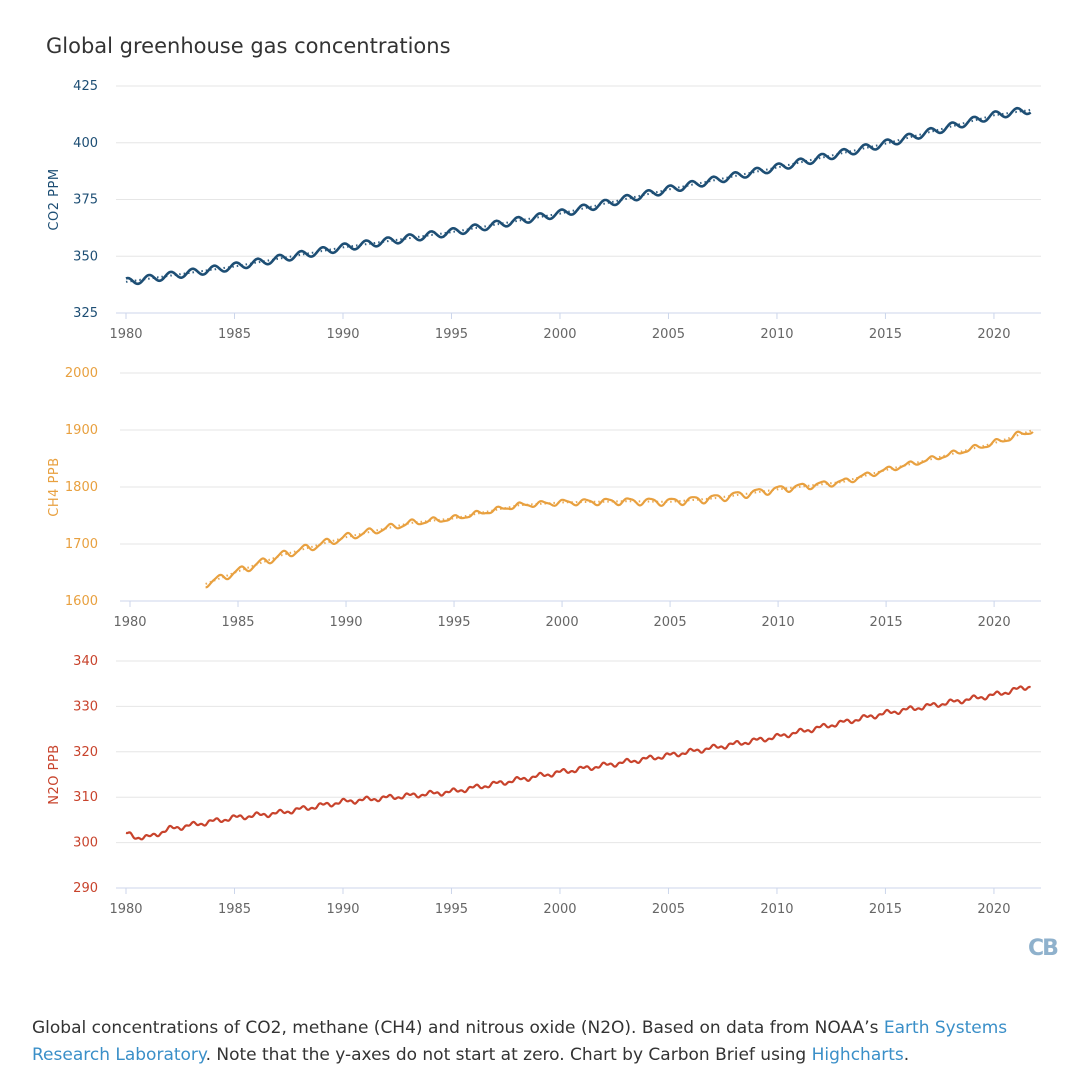  Describe the element at coordinates (85, 752) in the screenshot. I see `y-tick-label: 320` at that location.